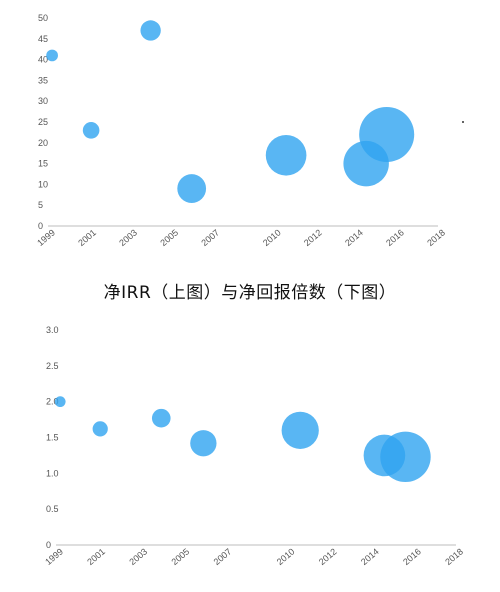 The width and height of the screenshot is (500, 592). Describe the element at coordinates (43, 80) in the screenshot. I see `y-tick-label: 35` at that location.